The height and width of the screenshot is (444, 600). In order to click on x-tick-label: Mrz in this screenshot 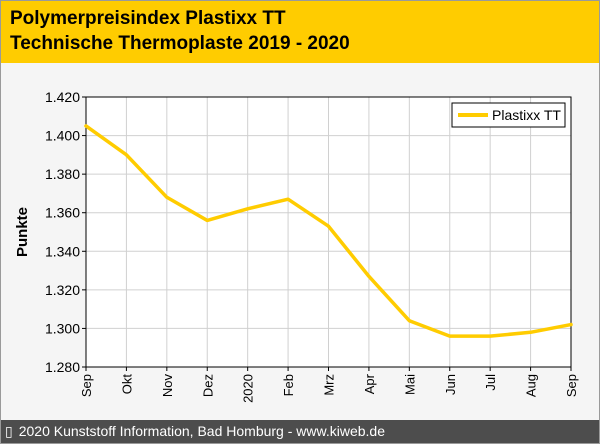, I will do `click(329, 385)`.